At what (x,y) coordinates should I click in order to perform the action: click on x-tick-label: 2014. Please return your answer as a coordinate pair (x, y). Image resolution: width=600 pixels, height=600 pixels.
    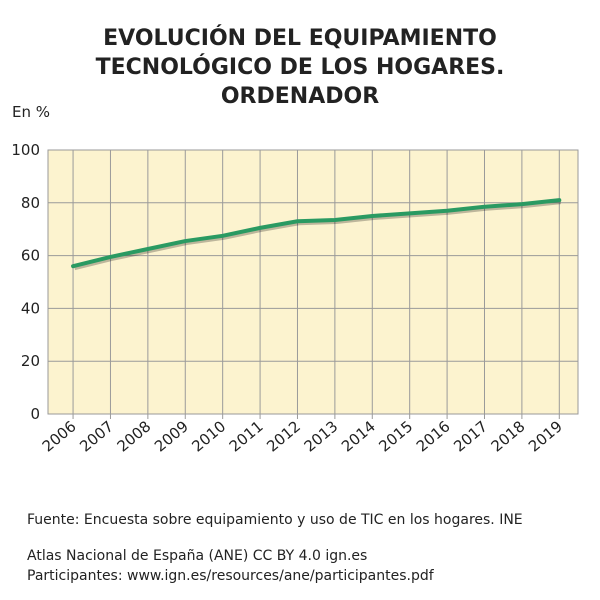
    Looking at the image, I should click on (358, 436).